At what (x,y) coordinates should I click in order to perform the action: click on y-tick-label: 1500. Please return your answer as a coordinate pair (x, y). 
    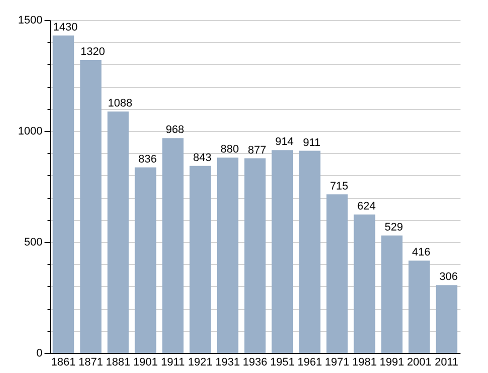
    Looking at the image, I should click on (30, 20).